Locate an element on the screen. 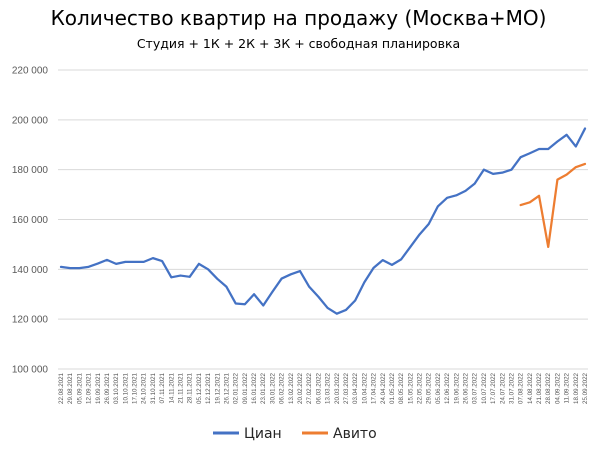  x-tick-label: 06.02.2022 is located at coordinates (282, 388).